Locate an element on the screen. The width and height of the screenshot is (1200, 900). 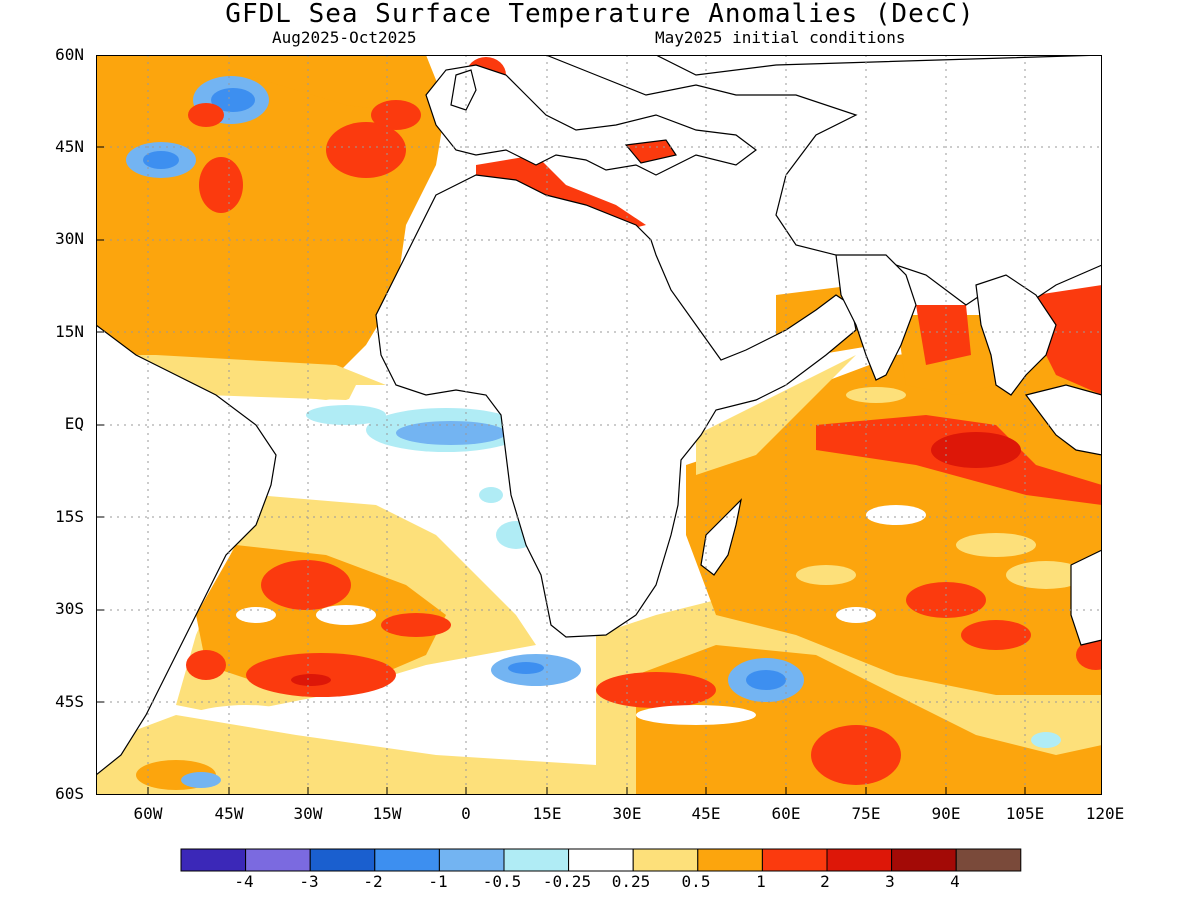
lon-label-30e: 30E is located at coordinates (627, 813).